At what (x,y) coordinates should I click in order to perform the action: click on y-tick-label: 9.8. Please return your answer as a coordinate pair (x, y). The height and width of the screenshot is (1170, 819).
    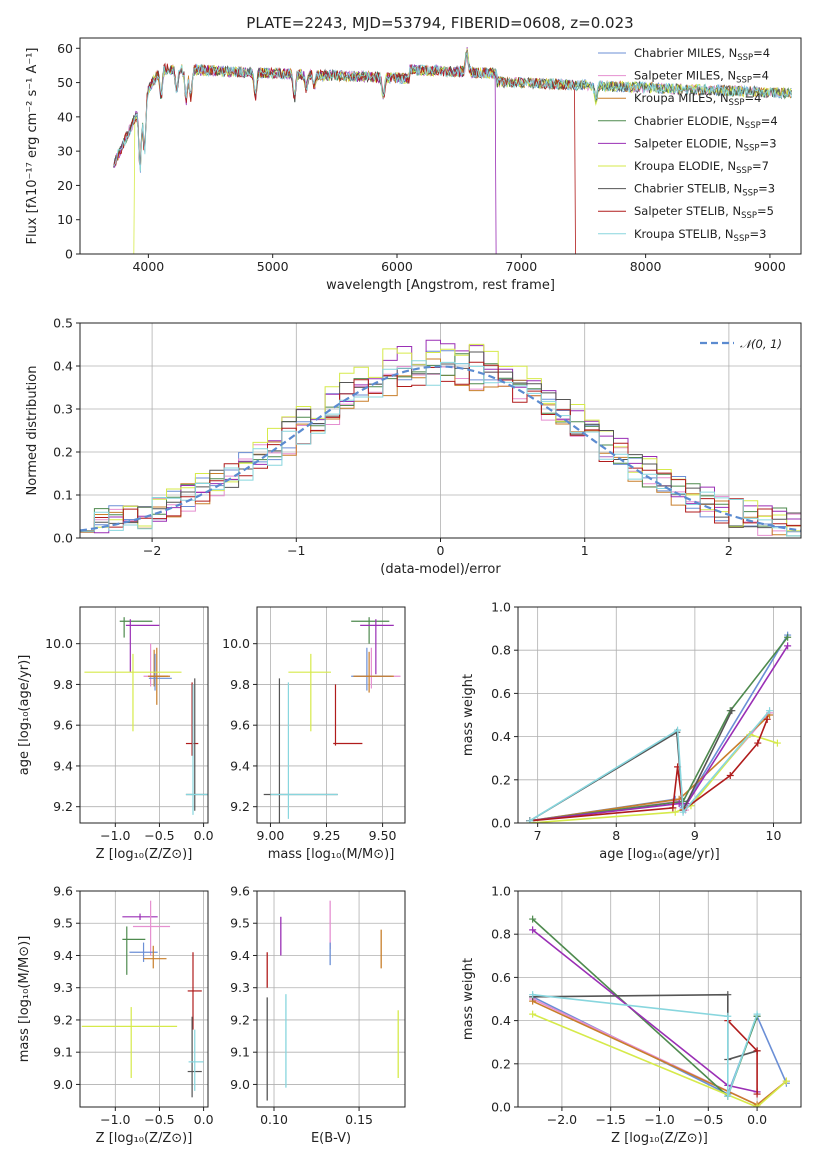
    Looking at the image, I should click on (63, 684).